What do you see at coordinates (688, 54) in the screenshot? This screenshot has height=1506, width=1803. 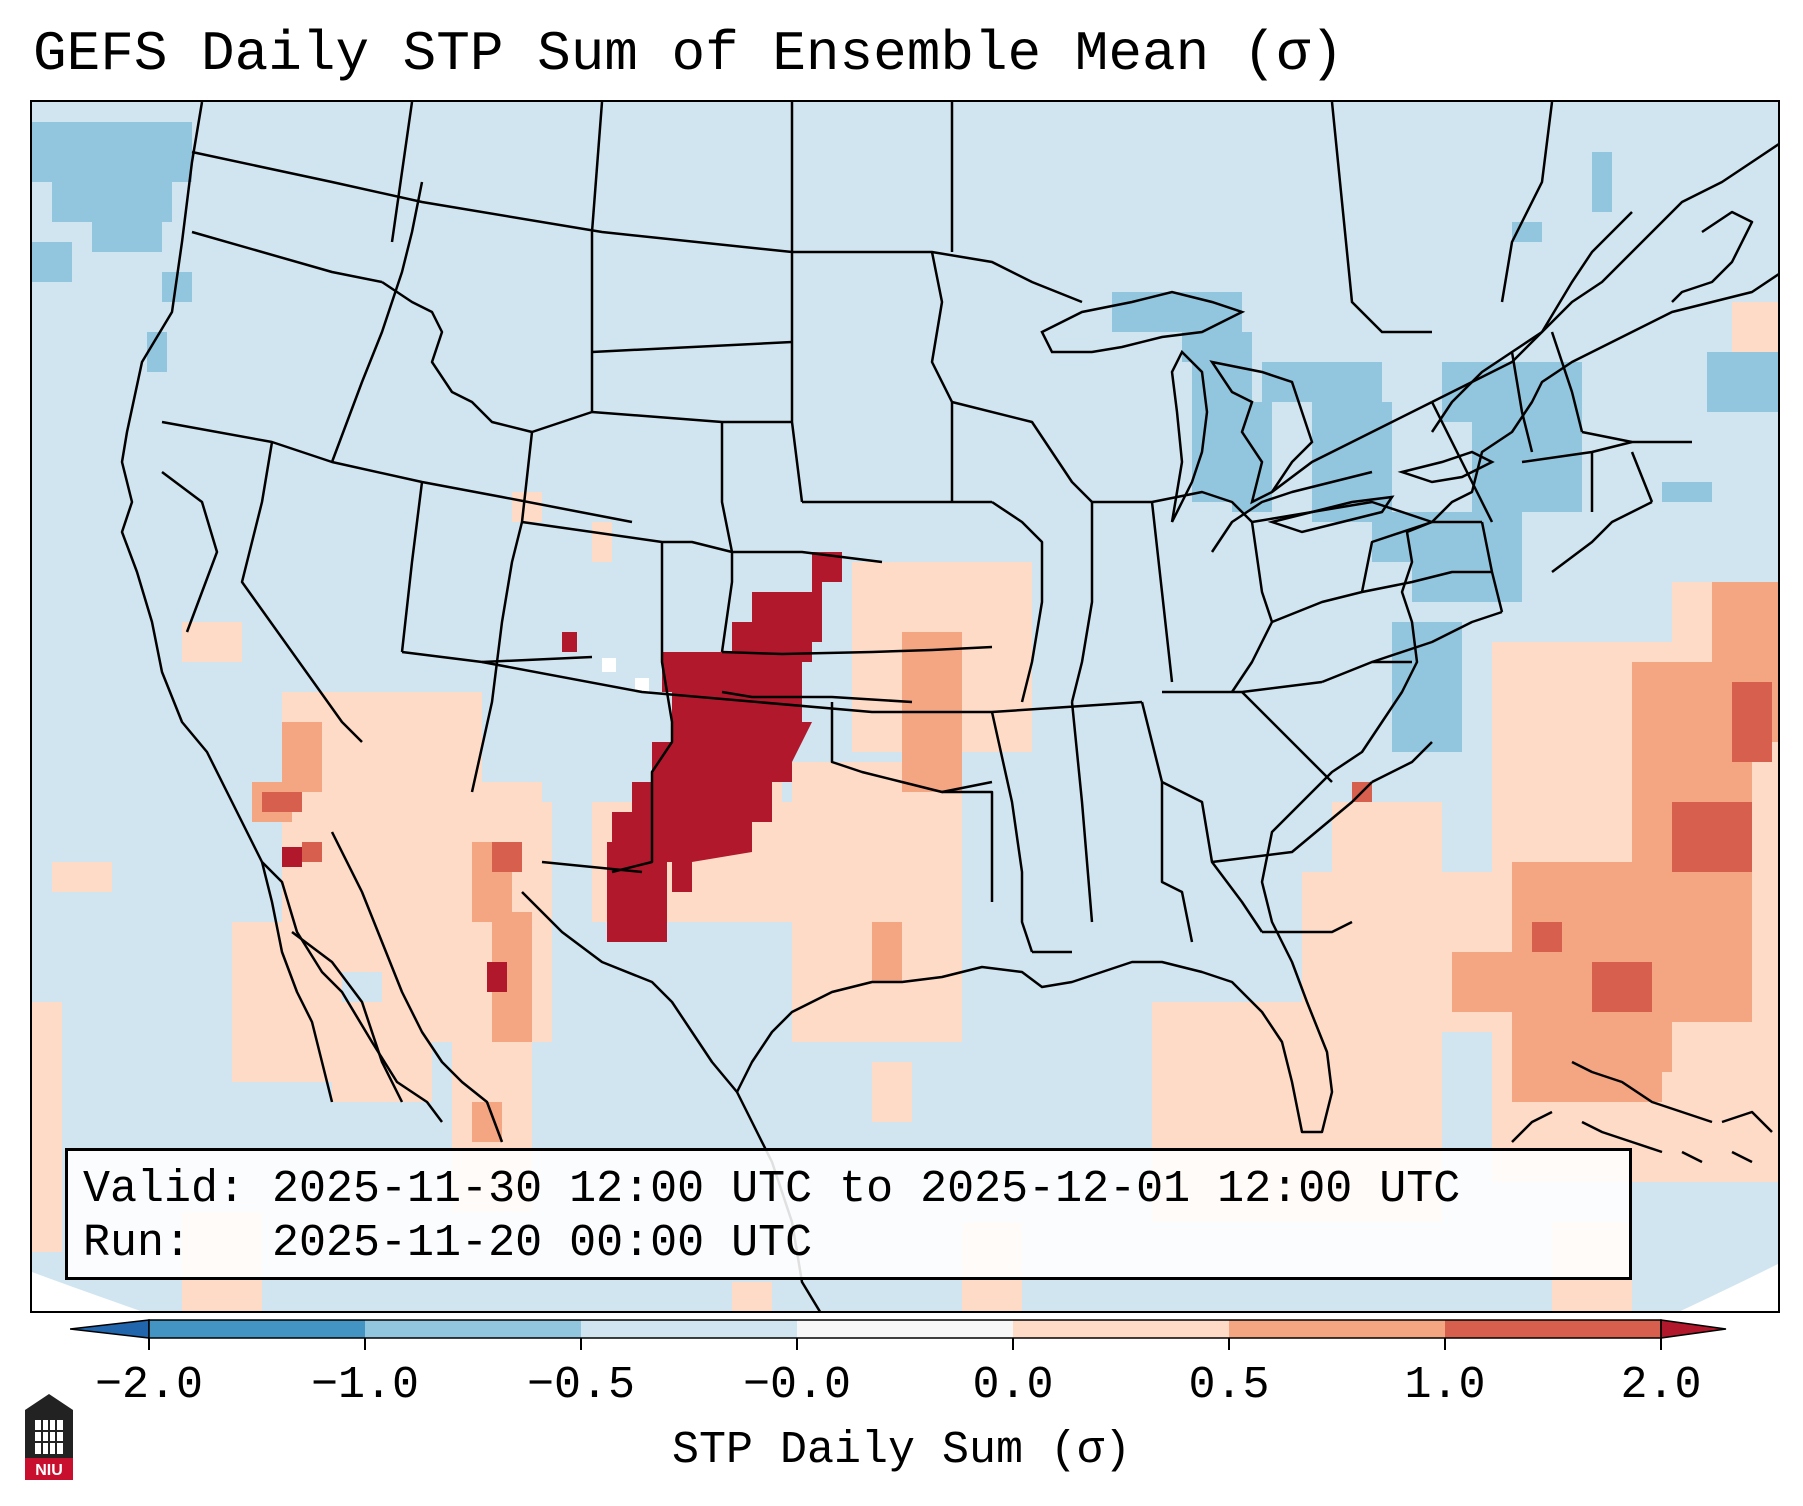 I see `chart-title: GEFS Daily STP Sum of Ensemble Mean (σ)` at bounding box center [688, 54].